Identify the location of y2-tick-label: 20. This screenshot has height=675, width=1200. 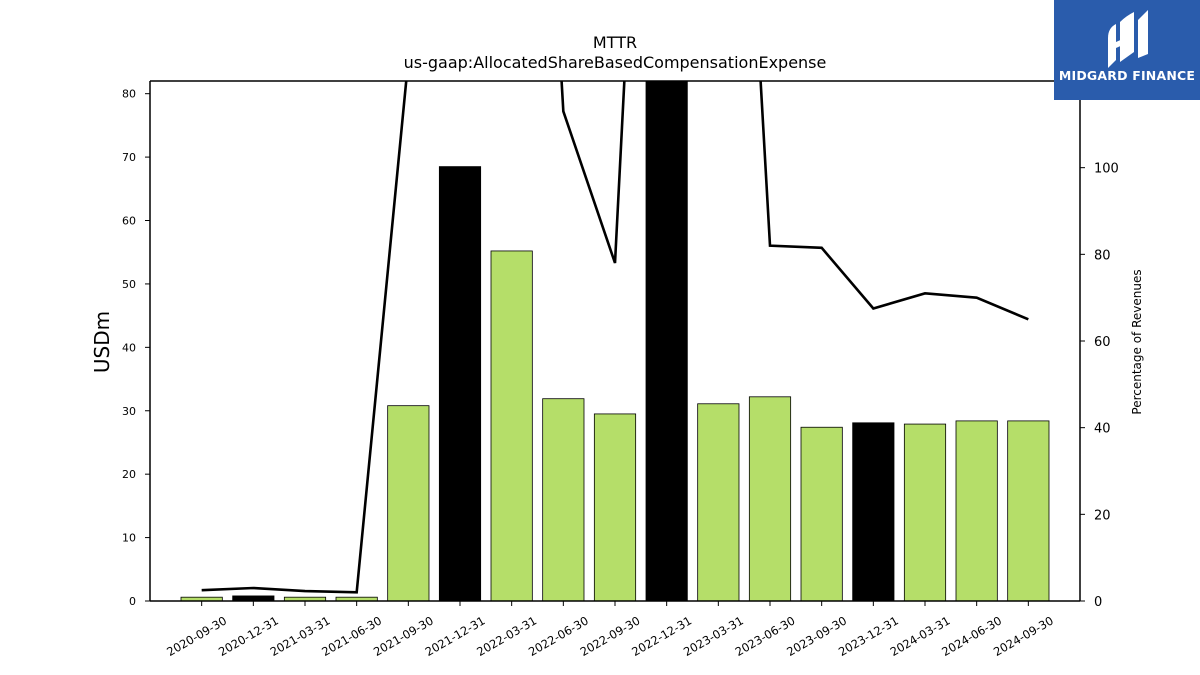
(1102, 515).